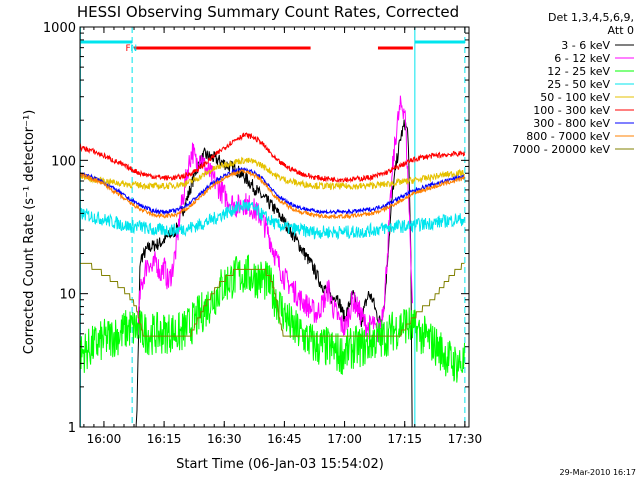 This screenshot has width=640, height=480. I want to click on x-axis-label: Start Time (06-Jan-03 15:54:02), so click(280, 464).